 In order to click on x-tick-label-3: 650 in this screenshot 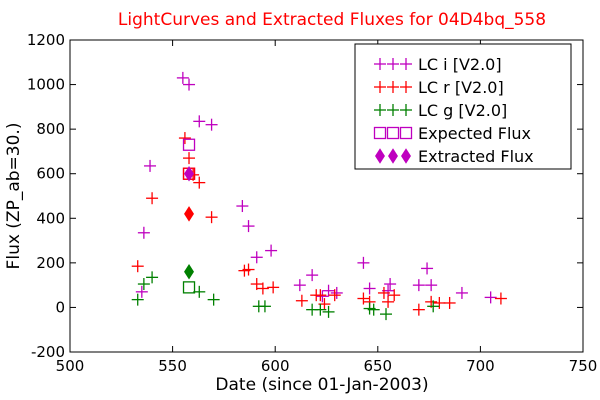, I will do `click(377, 366)`.